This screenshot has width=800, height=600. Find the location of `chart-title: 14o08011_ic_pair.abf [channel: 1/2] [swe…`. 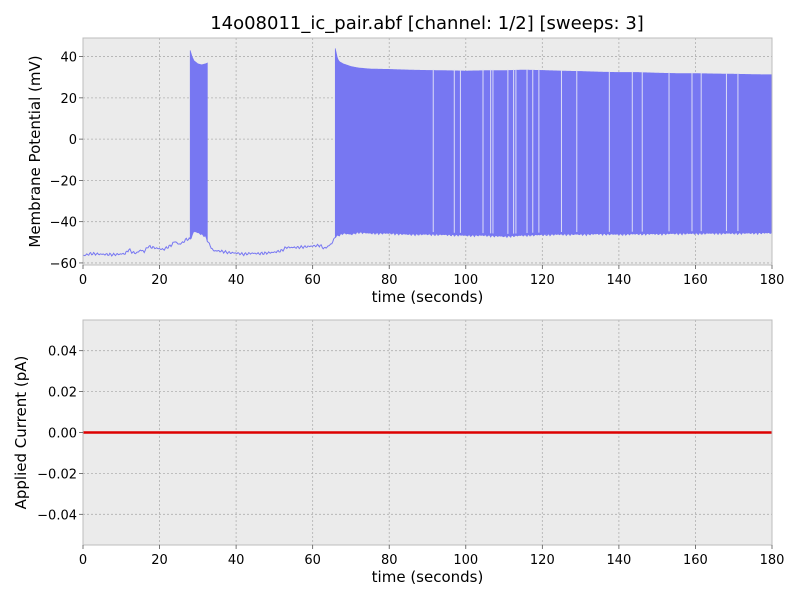

chart-title: 14o08011_ic_pair.abf [channel: 1/2] [swe… is located at coordinates (427, 23).